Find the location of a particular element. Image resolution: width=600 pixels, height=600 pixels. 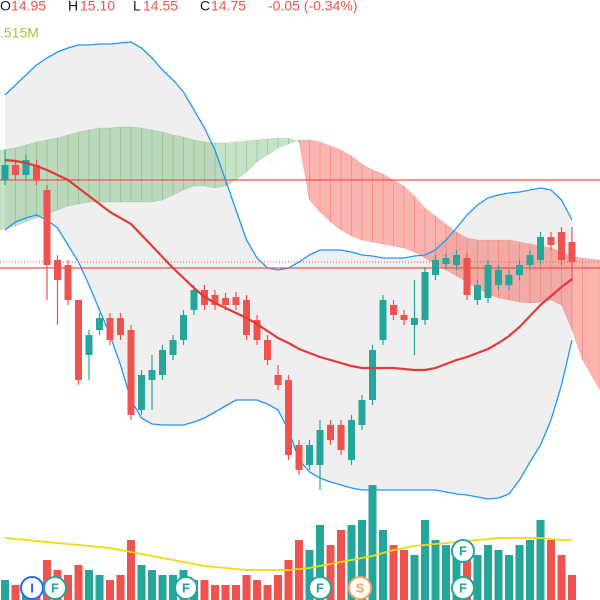

open-value: 14.95 is located at coordinates (28, 7).